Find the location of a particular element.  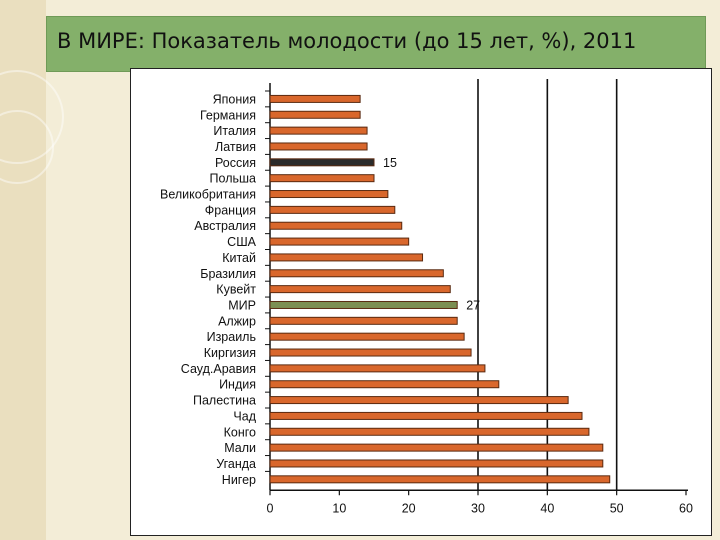

data-label: 15 is located at coordinates (390, 163).